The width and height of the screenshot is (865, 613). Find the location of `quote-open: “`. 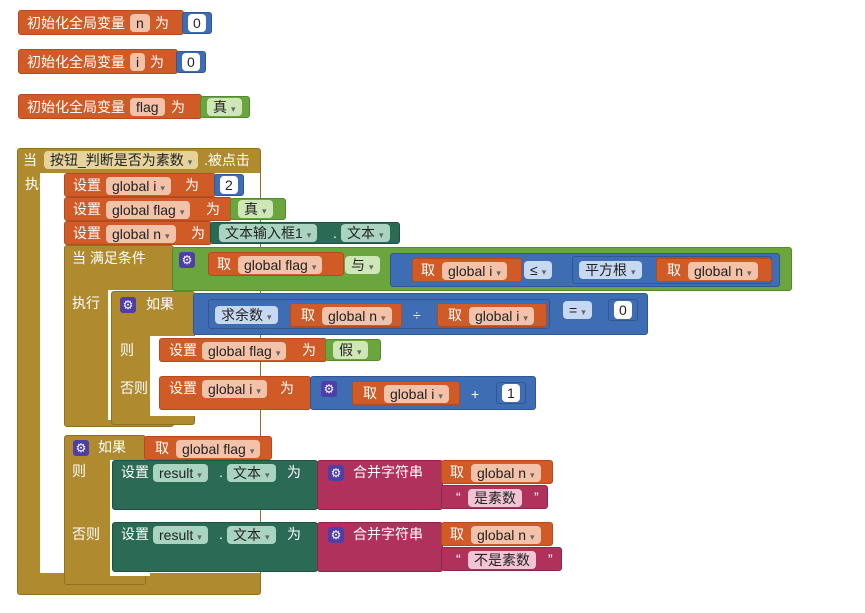

quote-open: “ is located at coordinates (458, 559).